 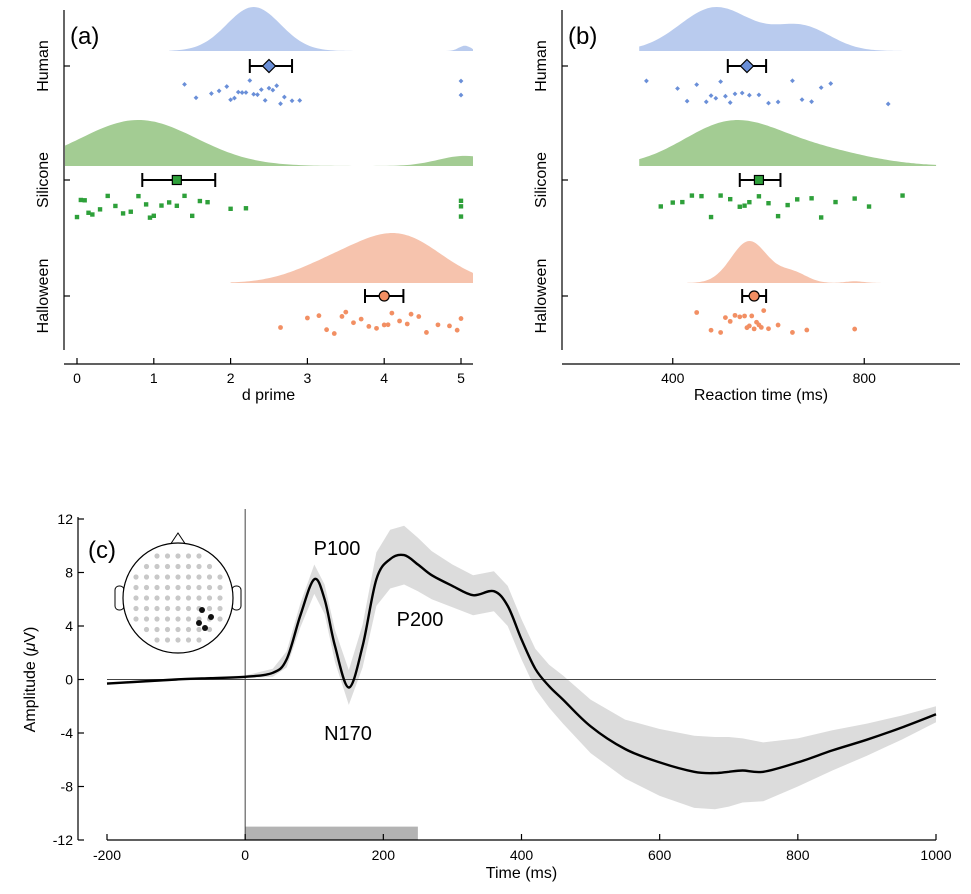 I want to click on y-label-suffix: V), so click(x=30, y=635).